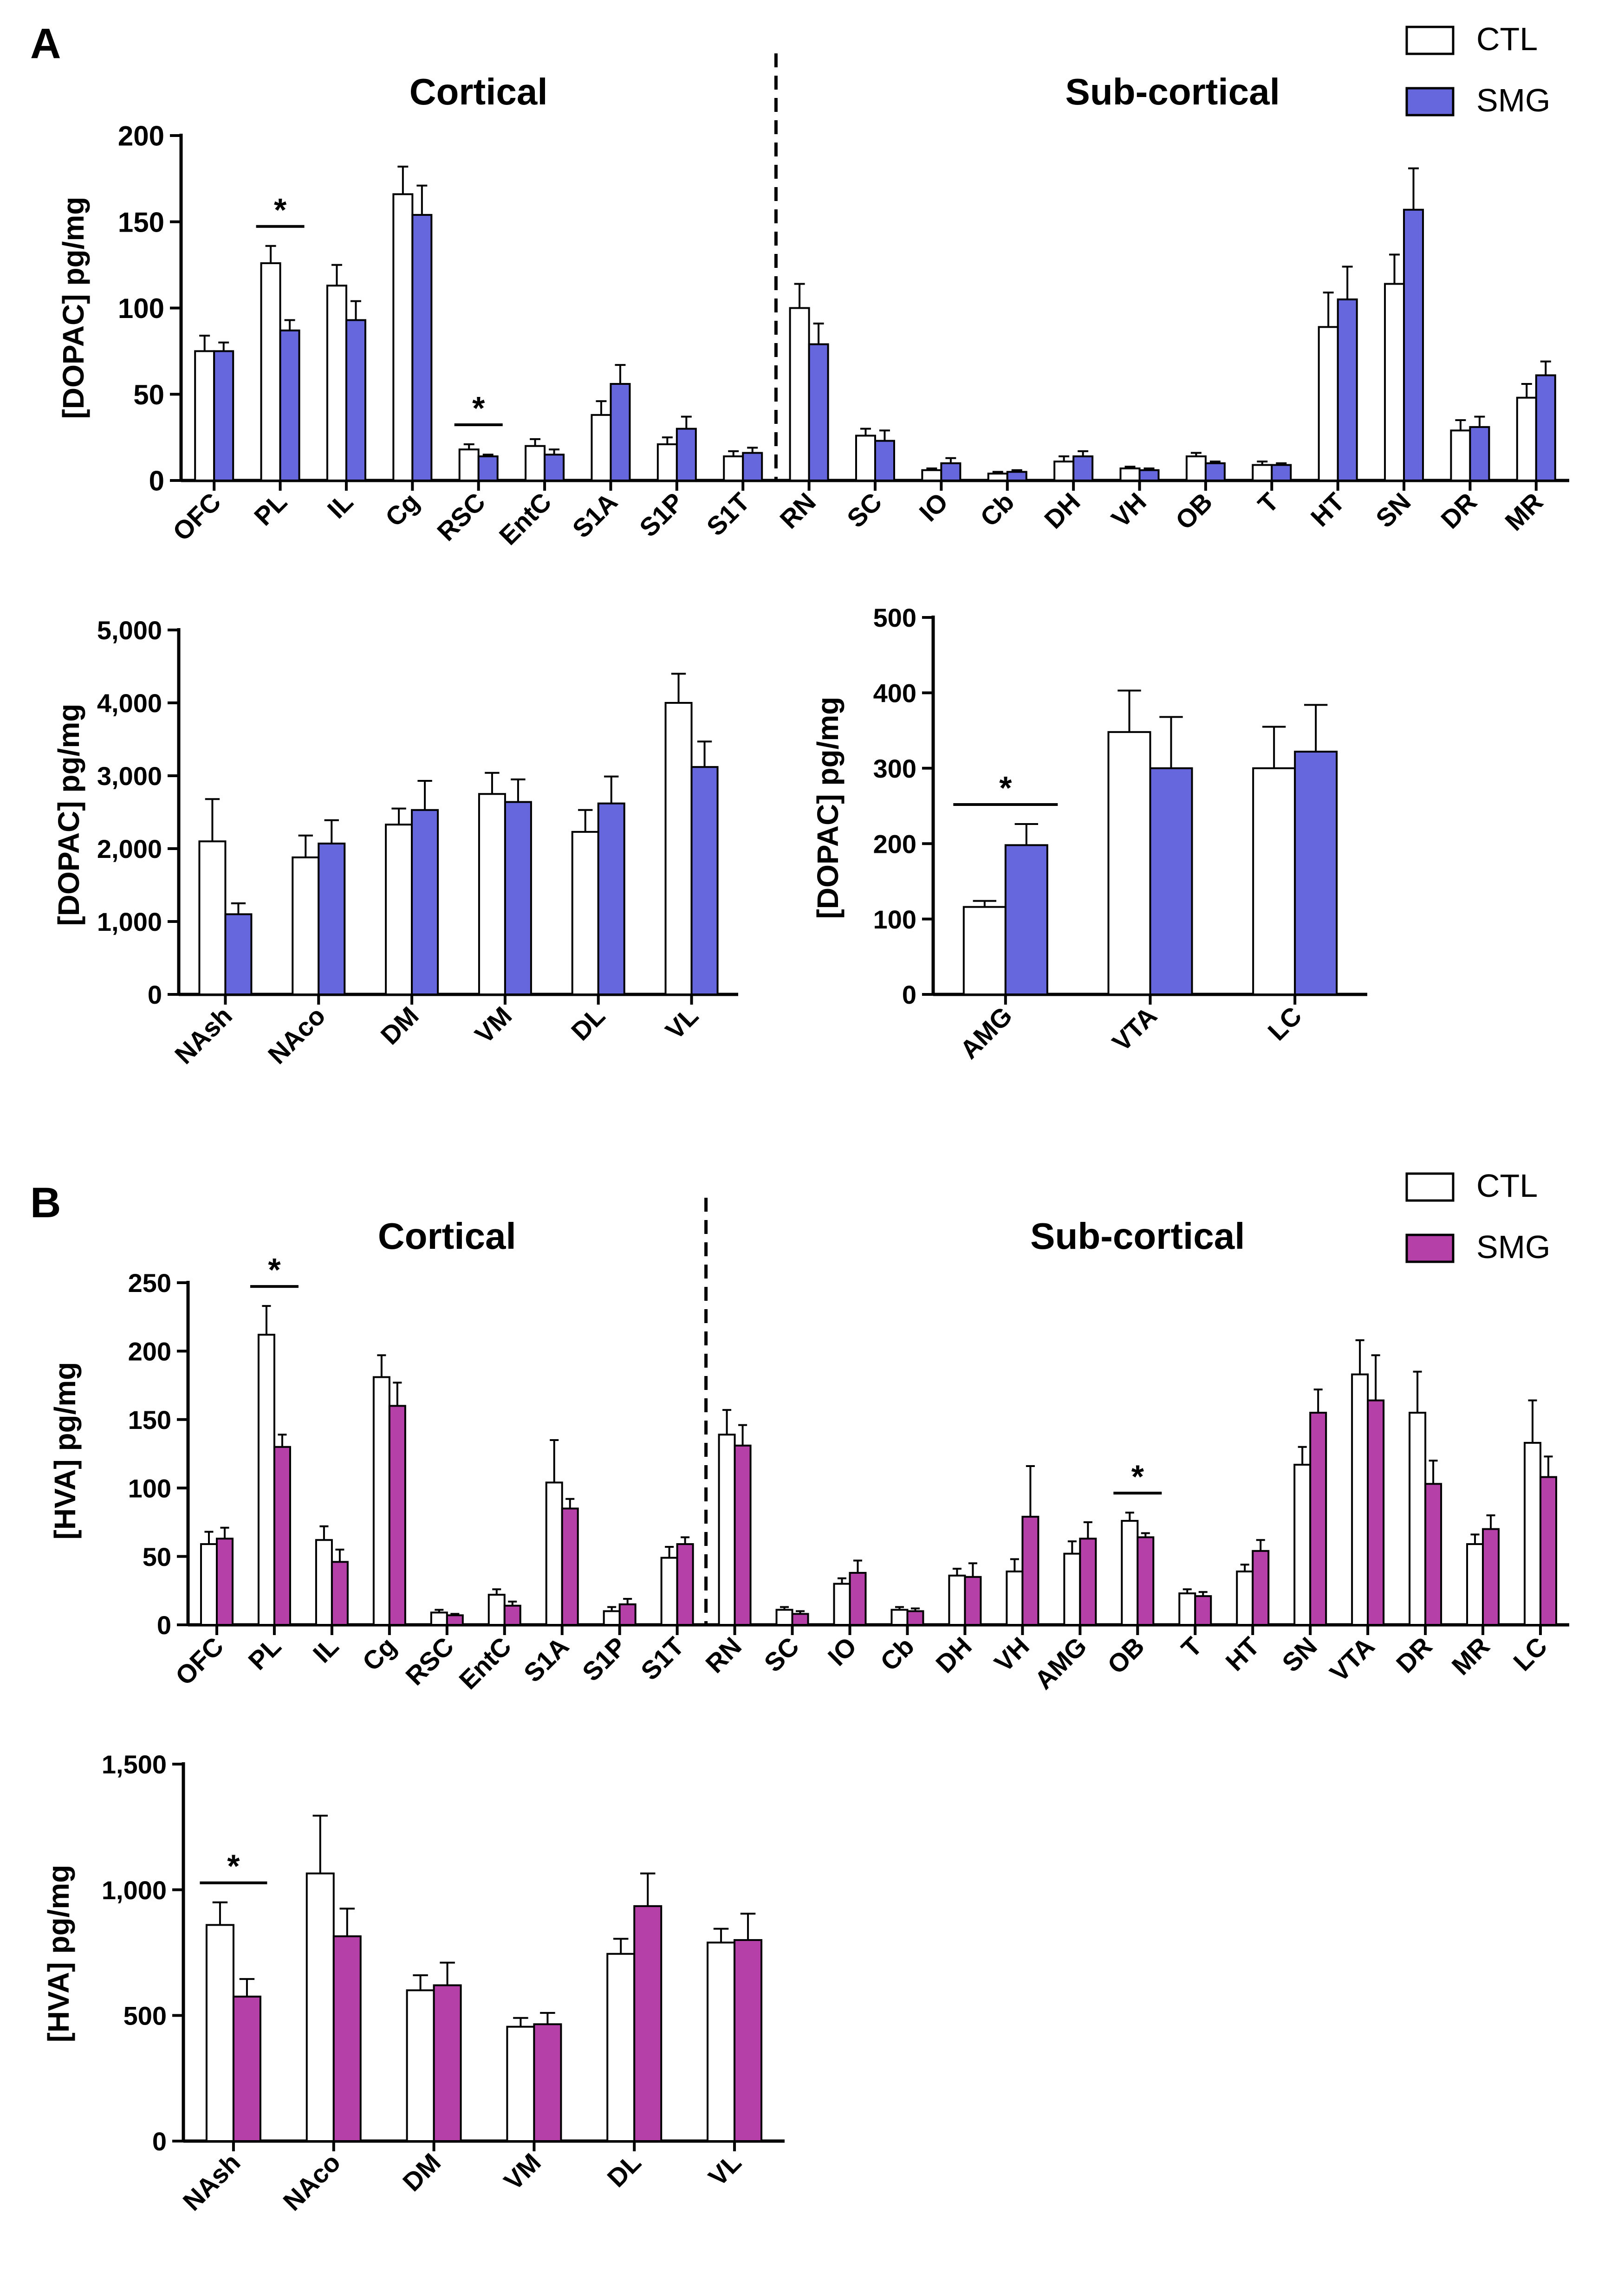 Image resolution: width=1624 pixels, height=2272 pixels. What do you see at coordinates (129, 848) in the screenshot?
I see `a2-y-tick-label: 2,000` at bounding box center [129, 848].